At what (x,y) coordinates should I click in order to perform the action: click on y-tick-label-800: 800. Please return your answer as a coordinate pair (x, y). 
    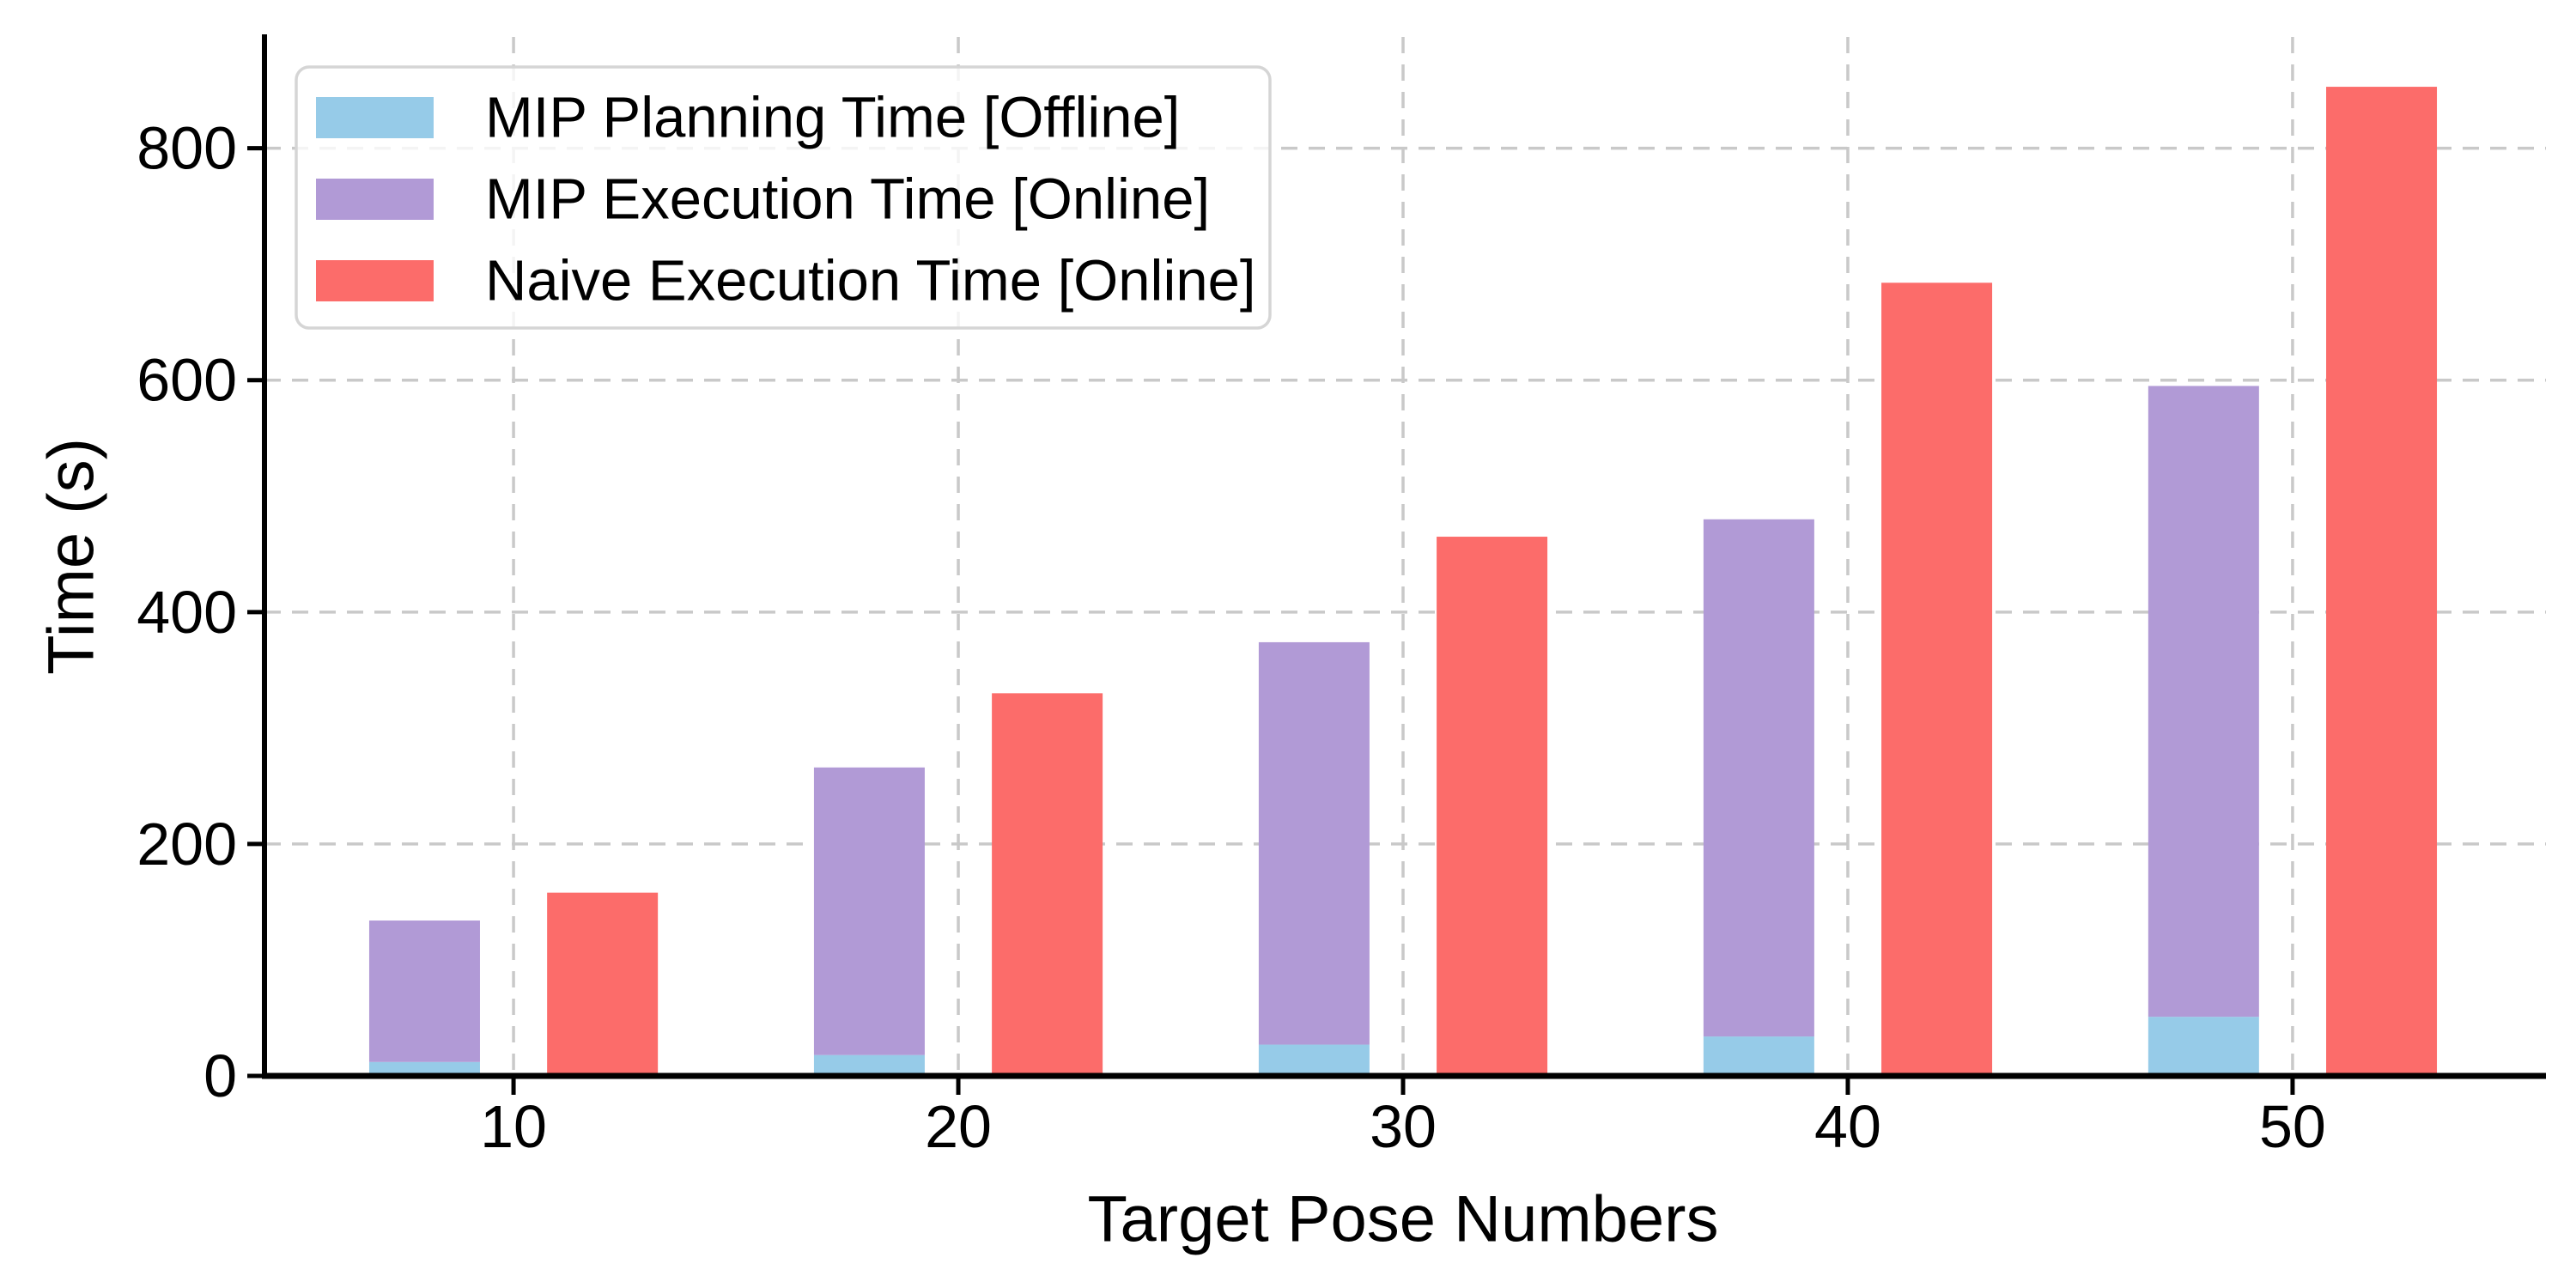
    Looking at the image, I should click on (187, 148).